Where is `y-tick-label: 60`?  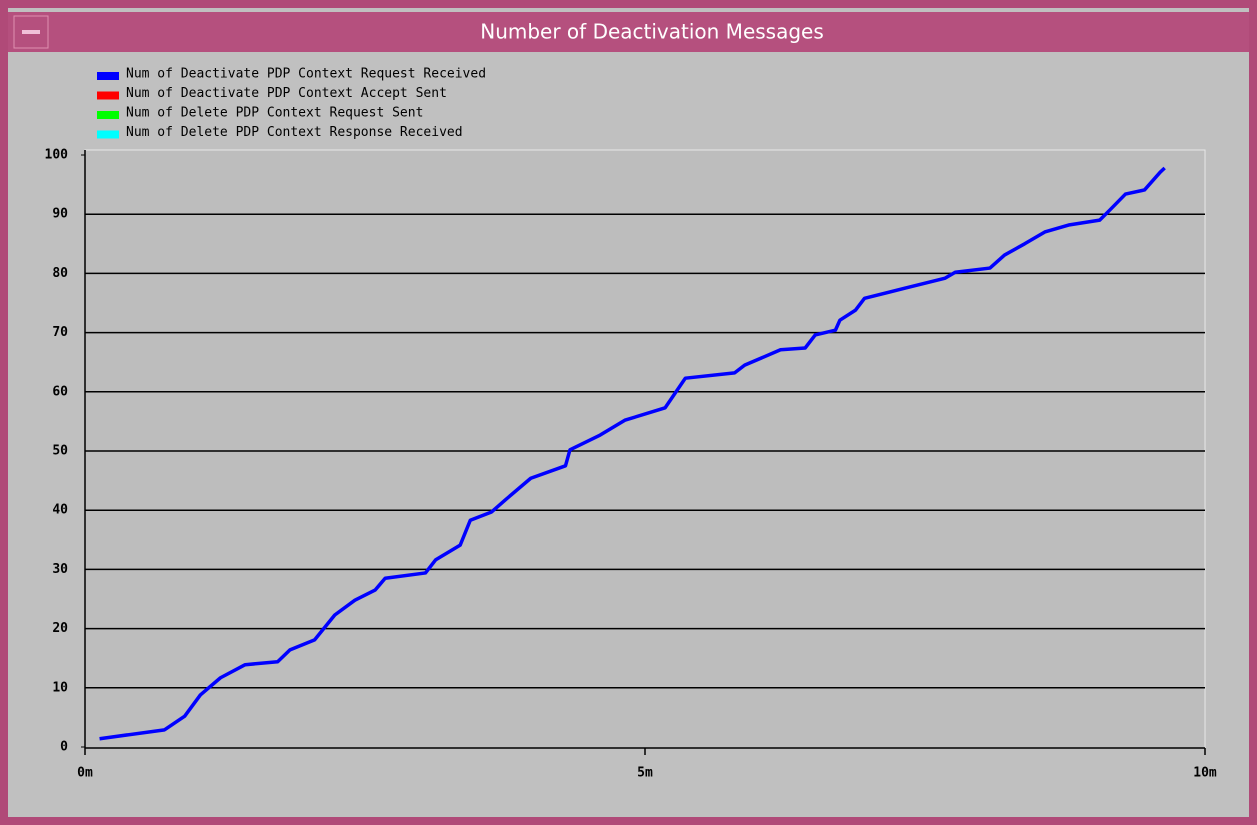
y-tick-label: 60 is located at coordinates (60, 391).